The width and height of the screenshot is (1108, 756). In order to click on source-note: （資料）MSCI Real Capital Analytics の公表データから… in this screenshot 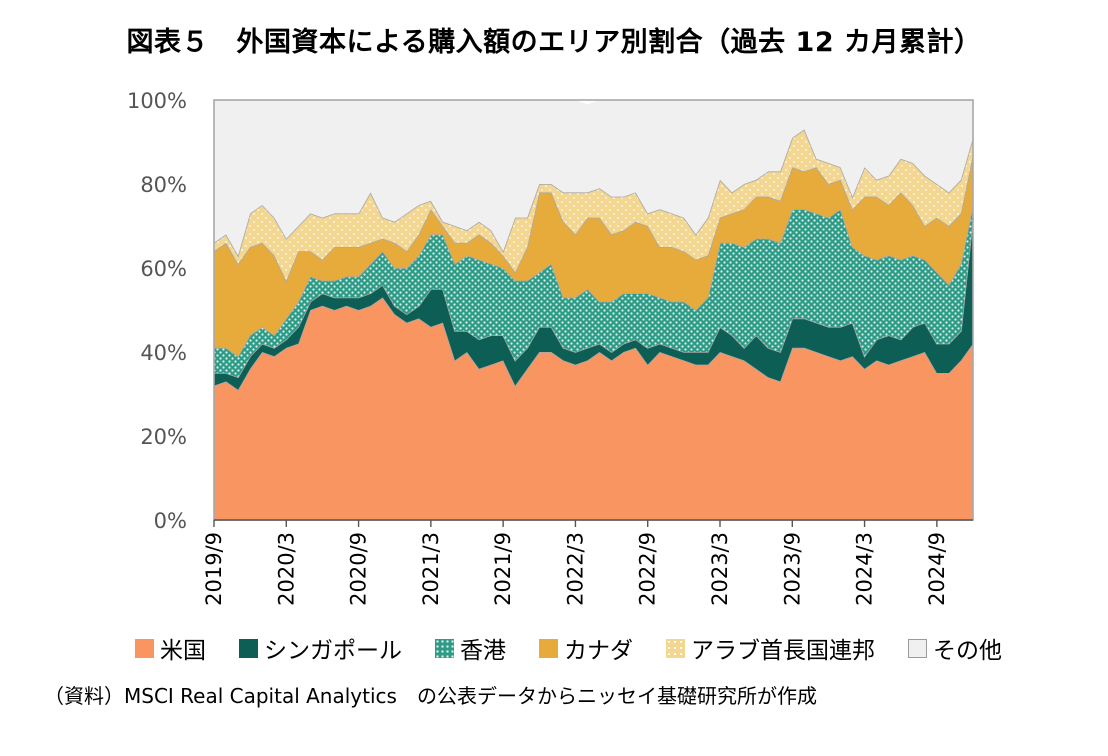, I will do `click(430, 696)`.